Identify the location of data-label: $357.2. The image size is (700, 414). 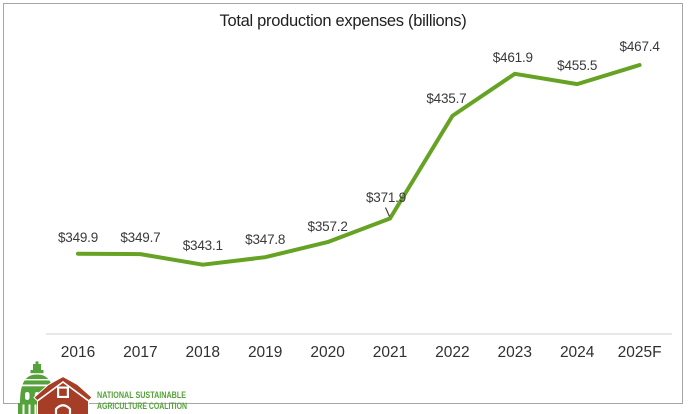
(327, 227).